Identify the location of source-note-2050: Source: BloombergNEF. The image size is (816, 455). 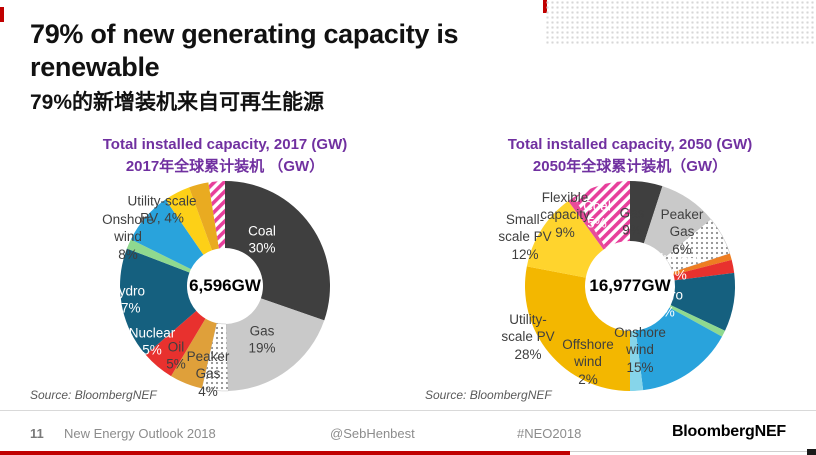
(488, 395).